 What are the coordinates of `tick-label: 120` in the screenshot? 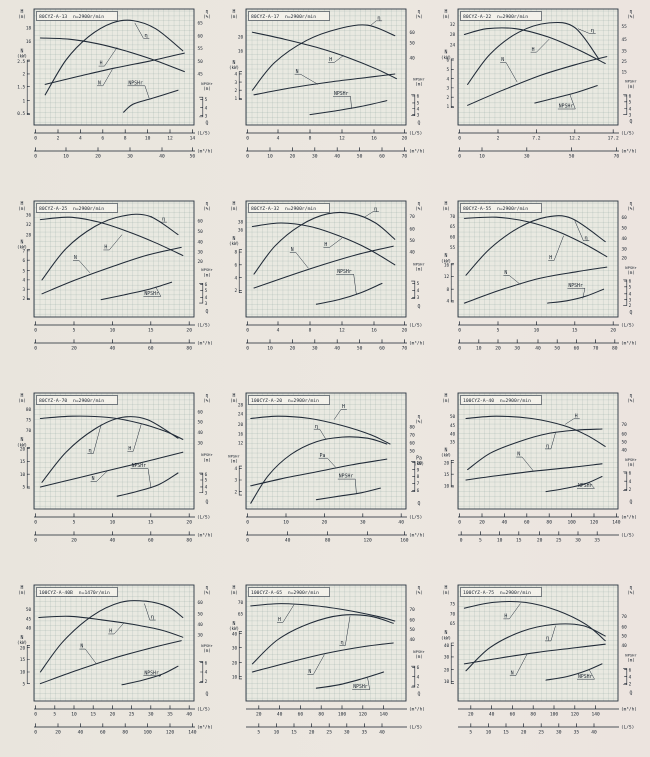 It's located at (363, 715).